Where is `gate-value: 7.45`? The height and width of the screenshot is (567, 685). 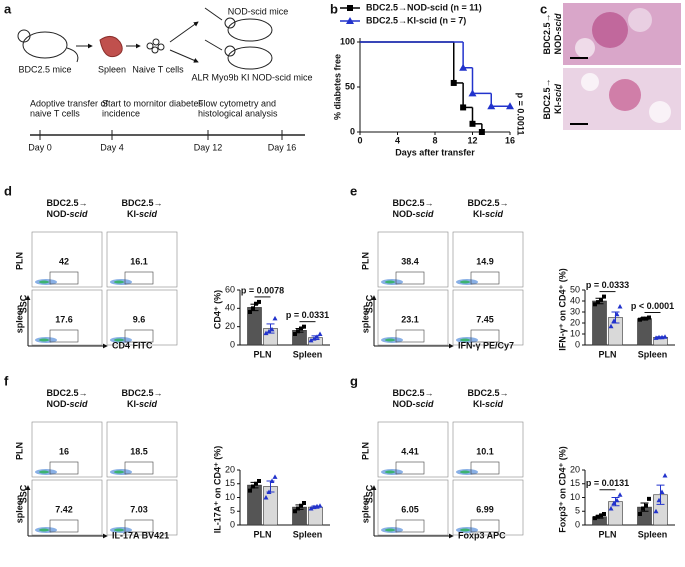
gate-value: 7.45 is located at coordinates (485, 319).